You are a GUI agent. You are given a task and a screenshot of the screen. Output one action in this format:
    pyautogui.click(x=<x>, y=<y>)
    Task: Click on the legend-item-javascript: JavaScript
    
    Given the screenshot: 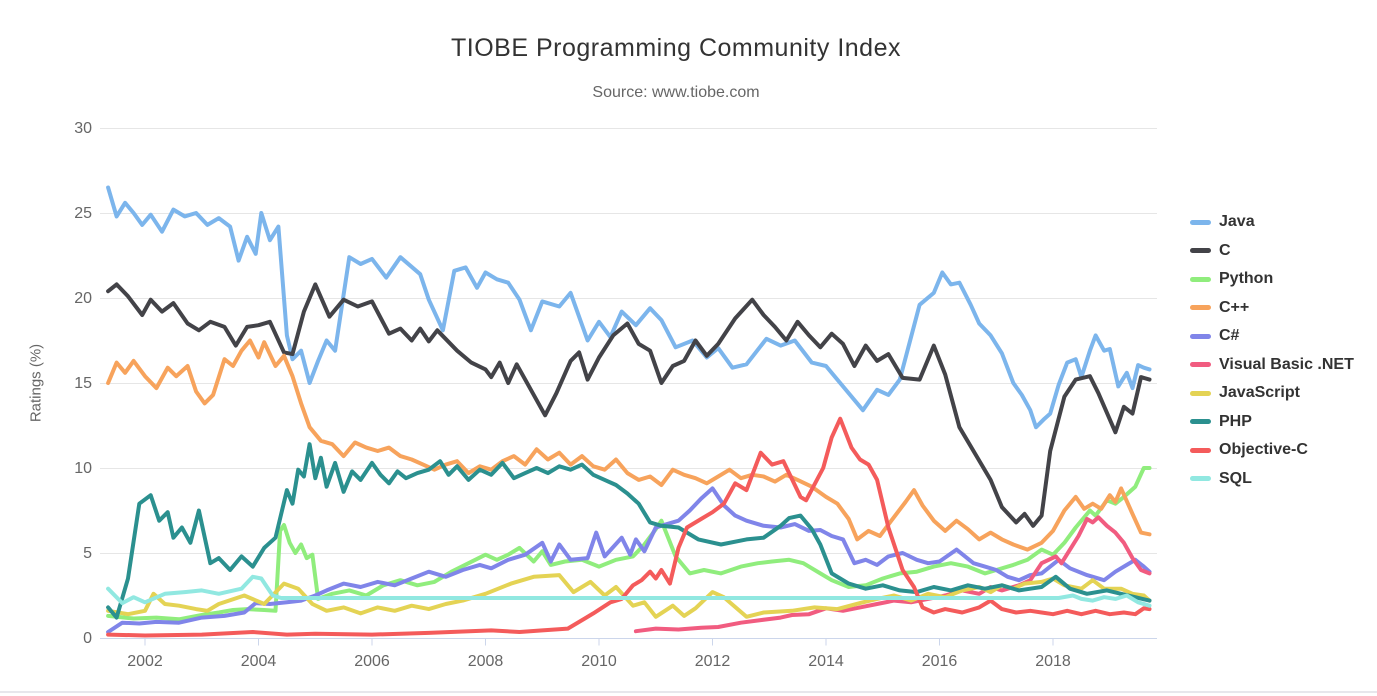 What is the action you would take?
    pyautogui.click(x=1272, y=393)
    